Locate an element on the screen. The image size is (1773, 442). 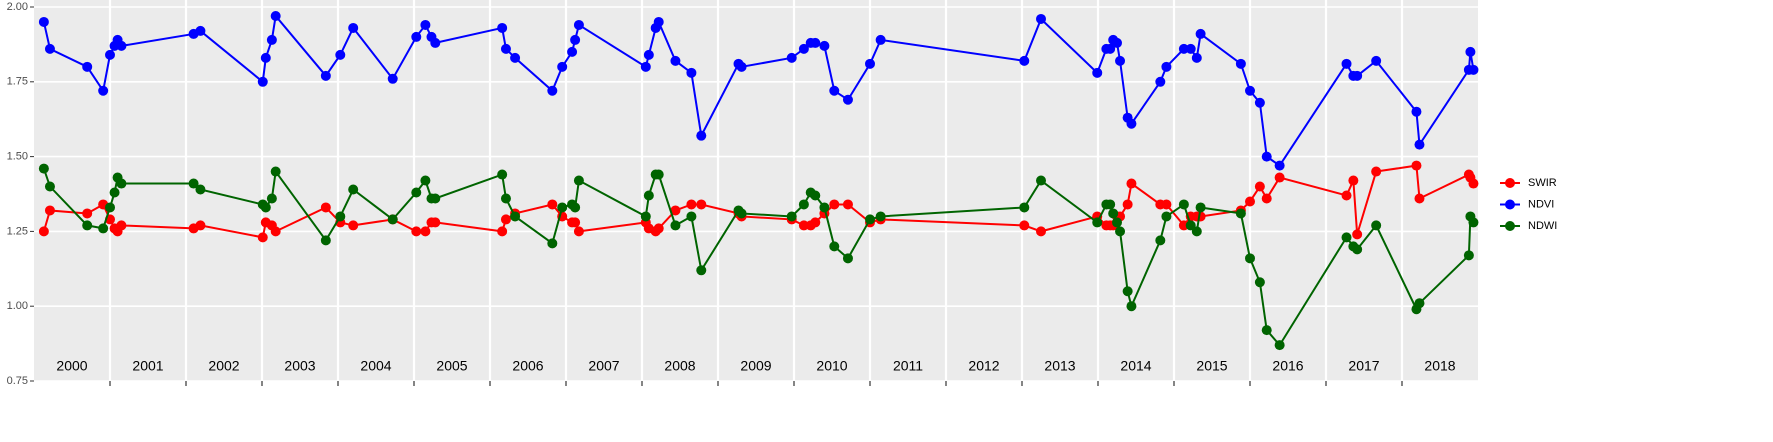
year-label: 2007 is located at coordinates (603, 366).